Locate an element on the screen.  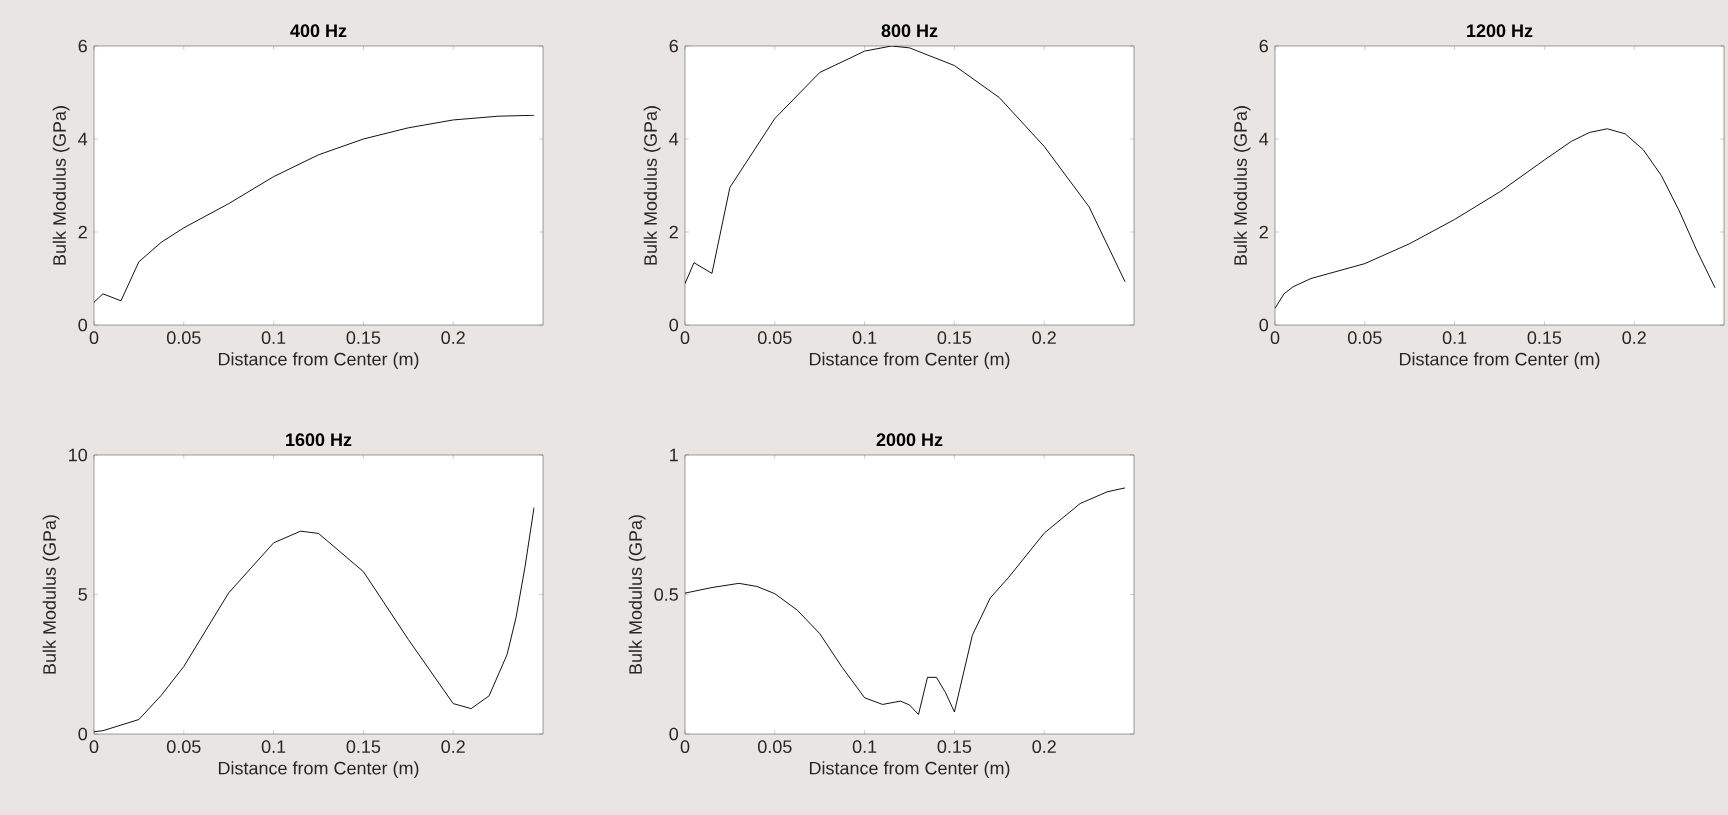
y-tick-label: 5 is located at coordinates (82, 594).